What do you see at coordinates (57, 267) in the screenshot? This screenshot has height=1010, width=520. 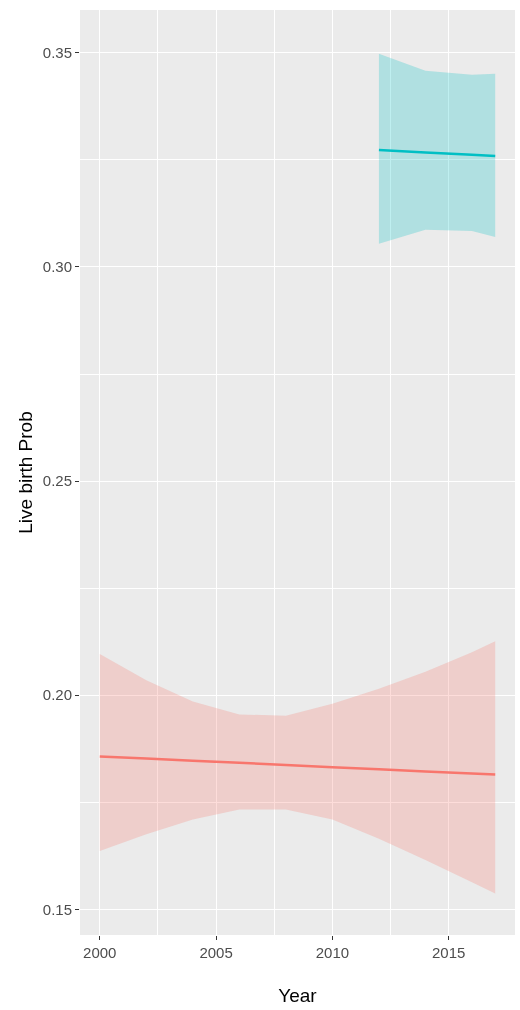 I see `y-tick-label: 0.30` at bounding box center [57, 267].